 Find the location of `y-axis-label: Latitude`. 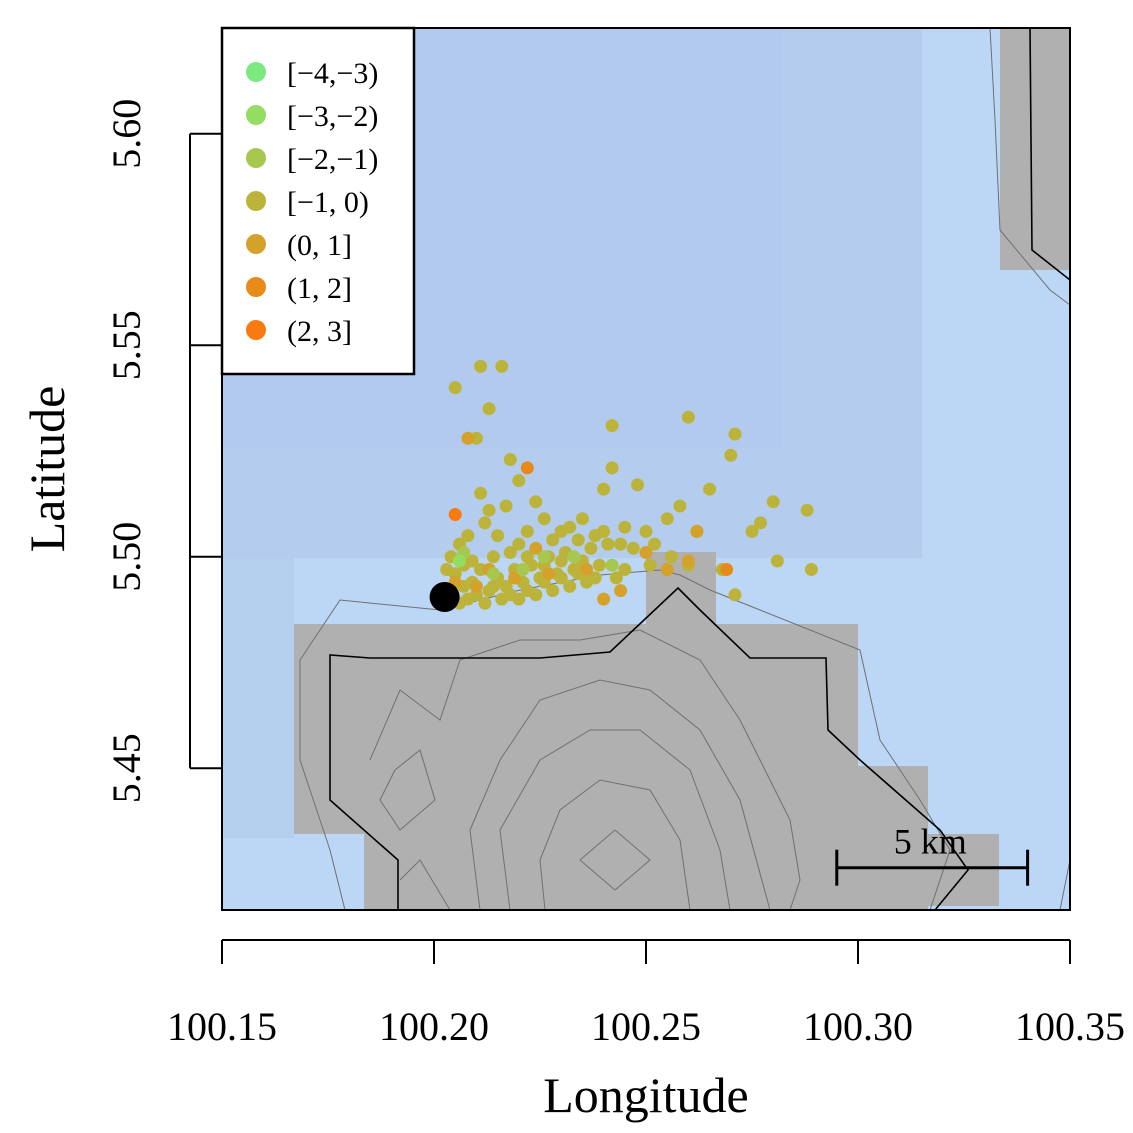

y-axis-label: Latitude is located at coordinates (47, 469).